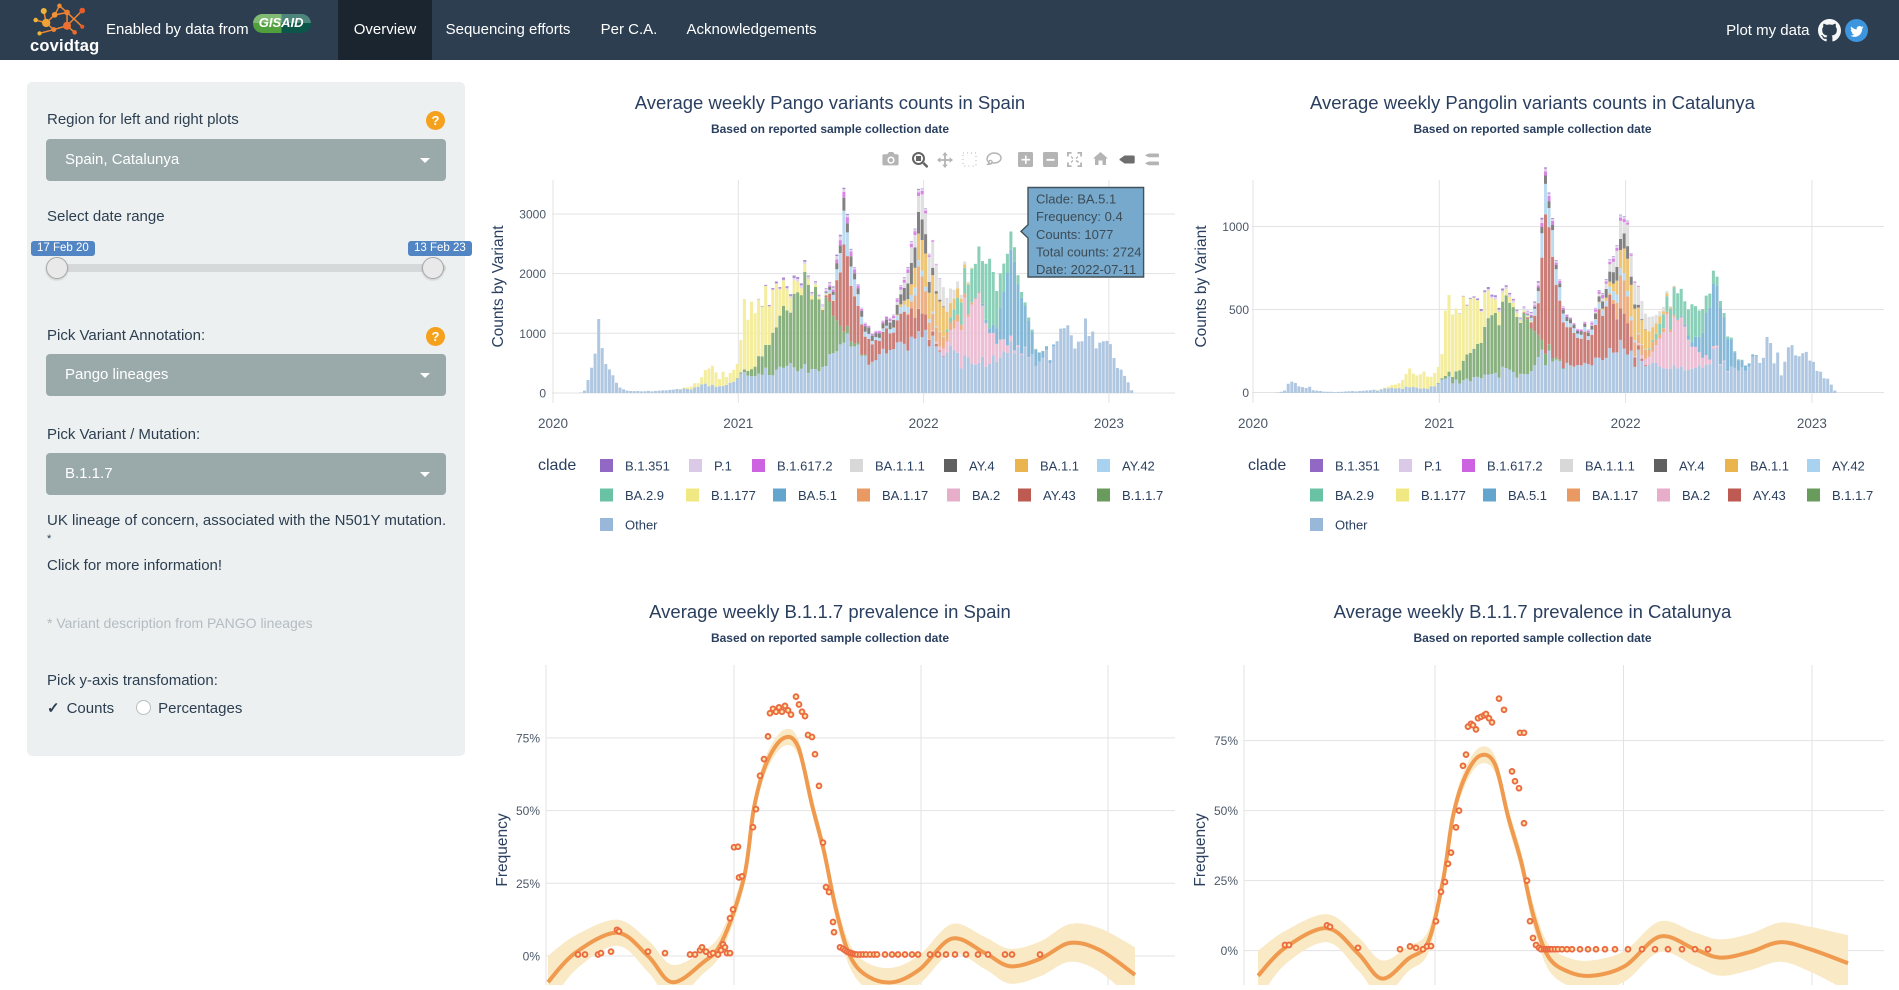 This screenshot has width=1899, height=990. I want to click on svg-text: Date: 2022-07-11, so click(1086, 269).